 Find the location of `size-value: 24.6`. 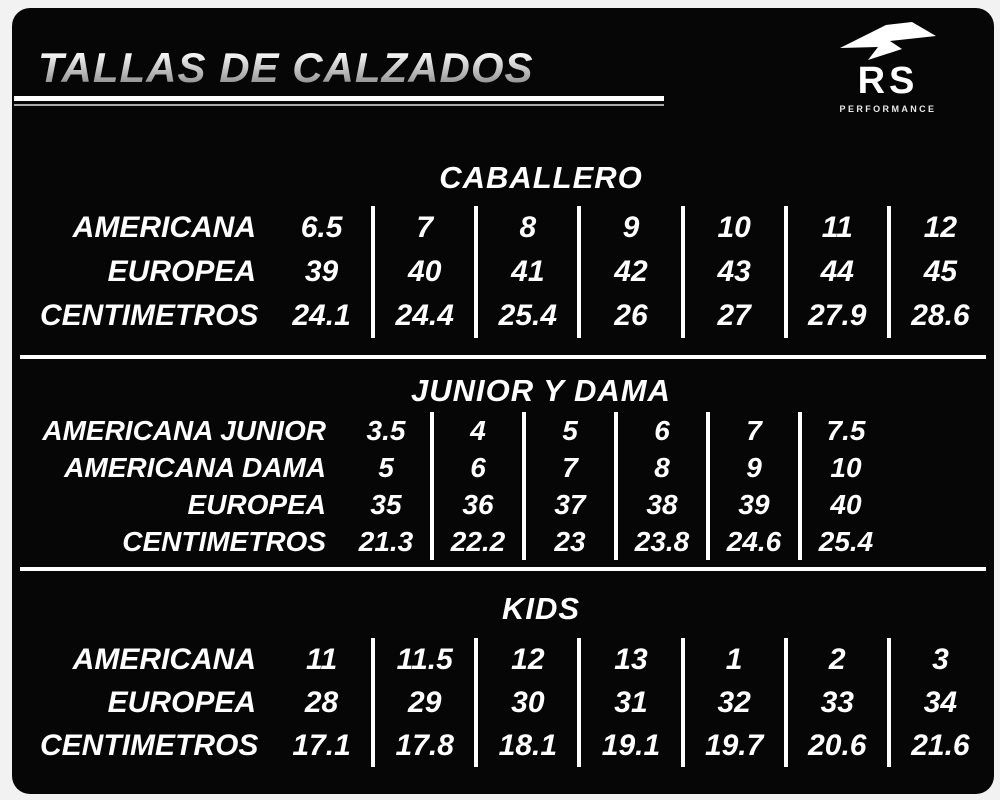

size-value: 24.6 is located at coordinates (754, 541).